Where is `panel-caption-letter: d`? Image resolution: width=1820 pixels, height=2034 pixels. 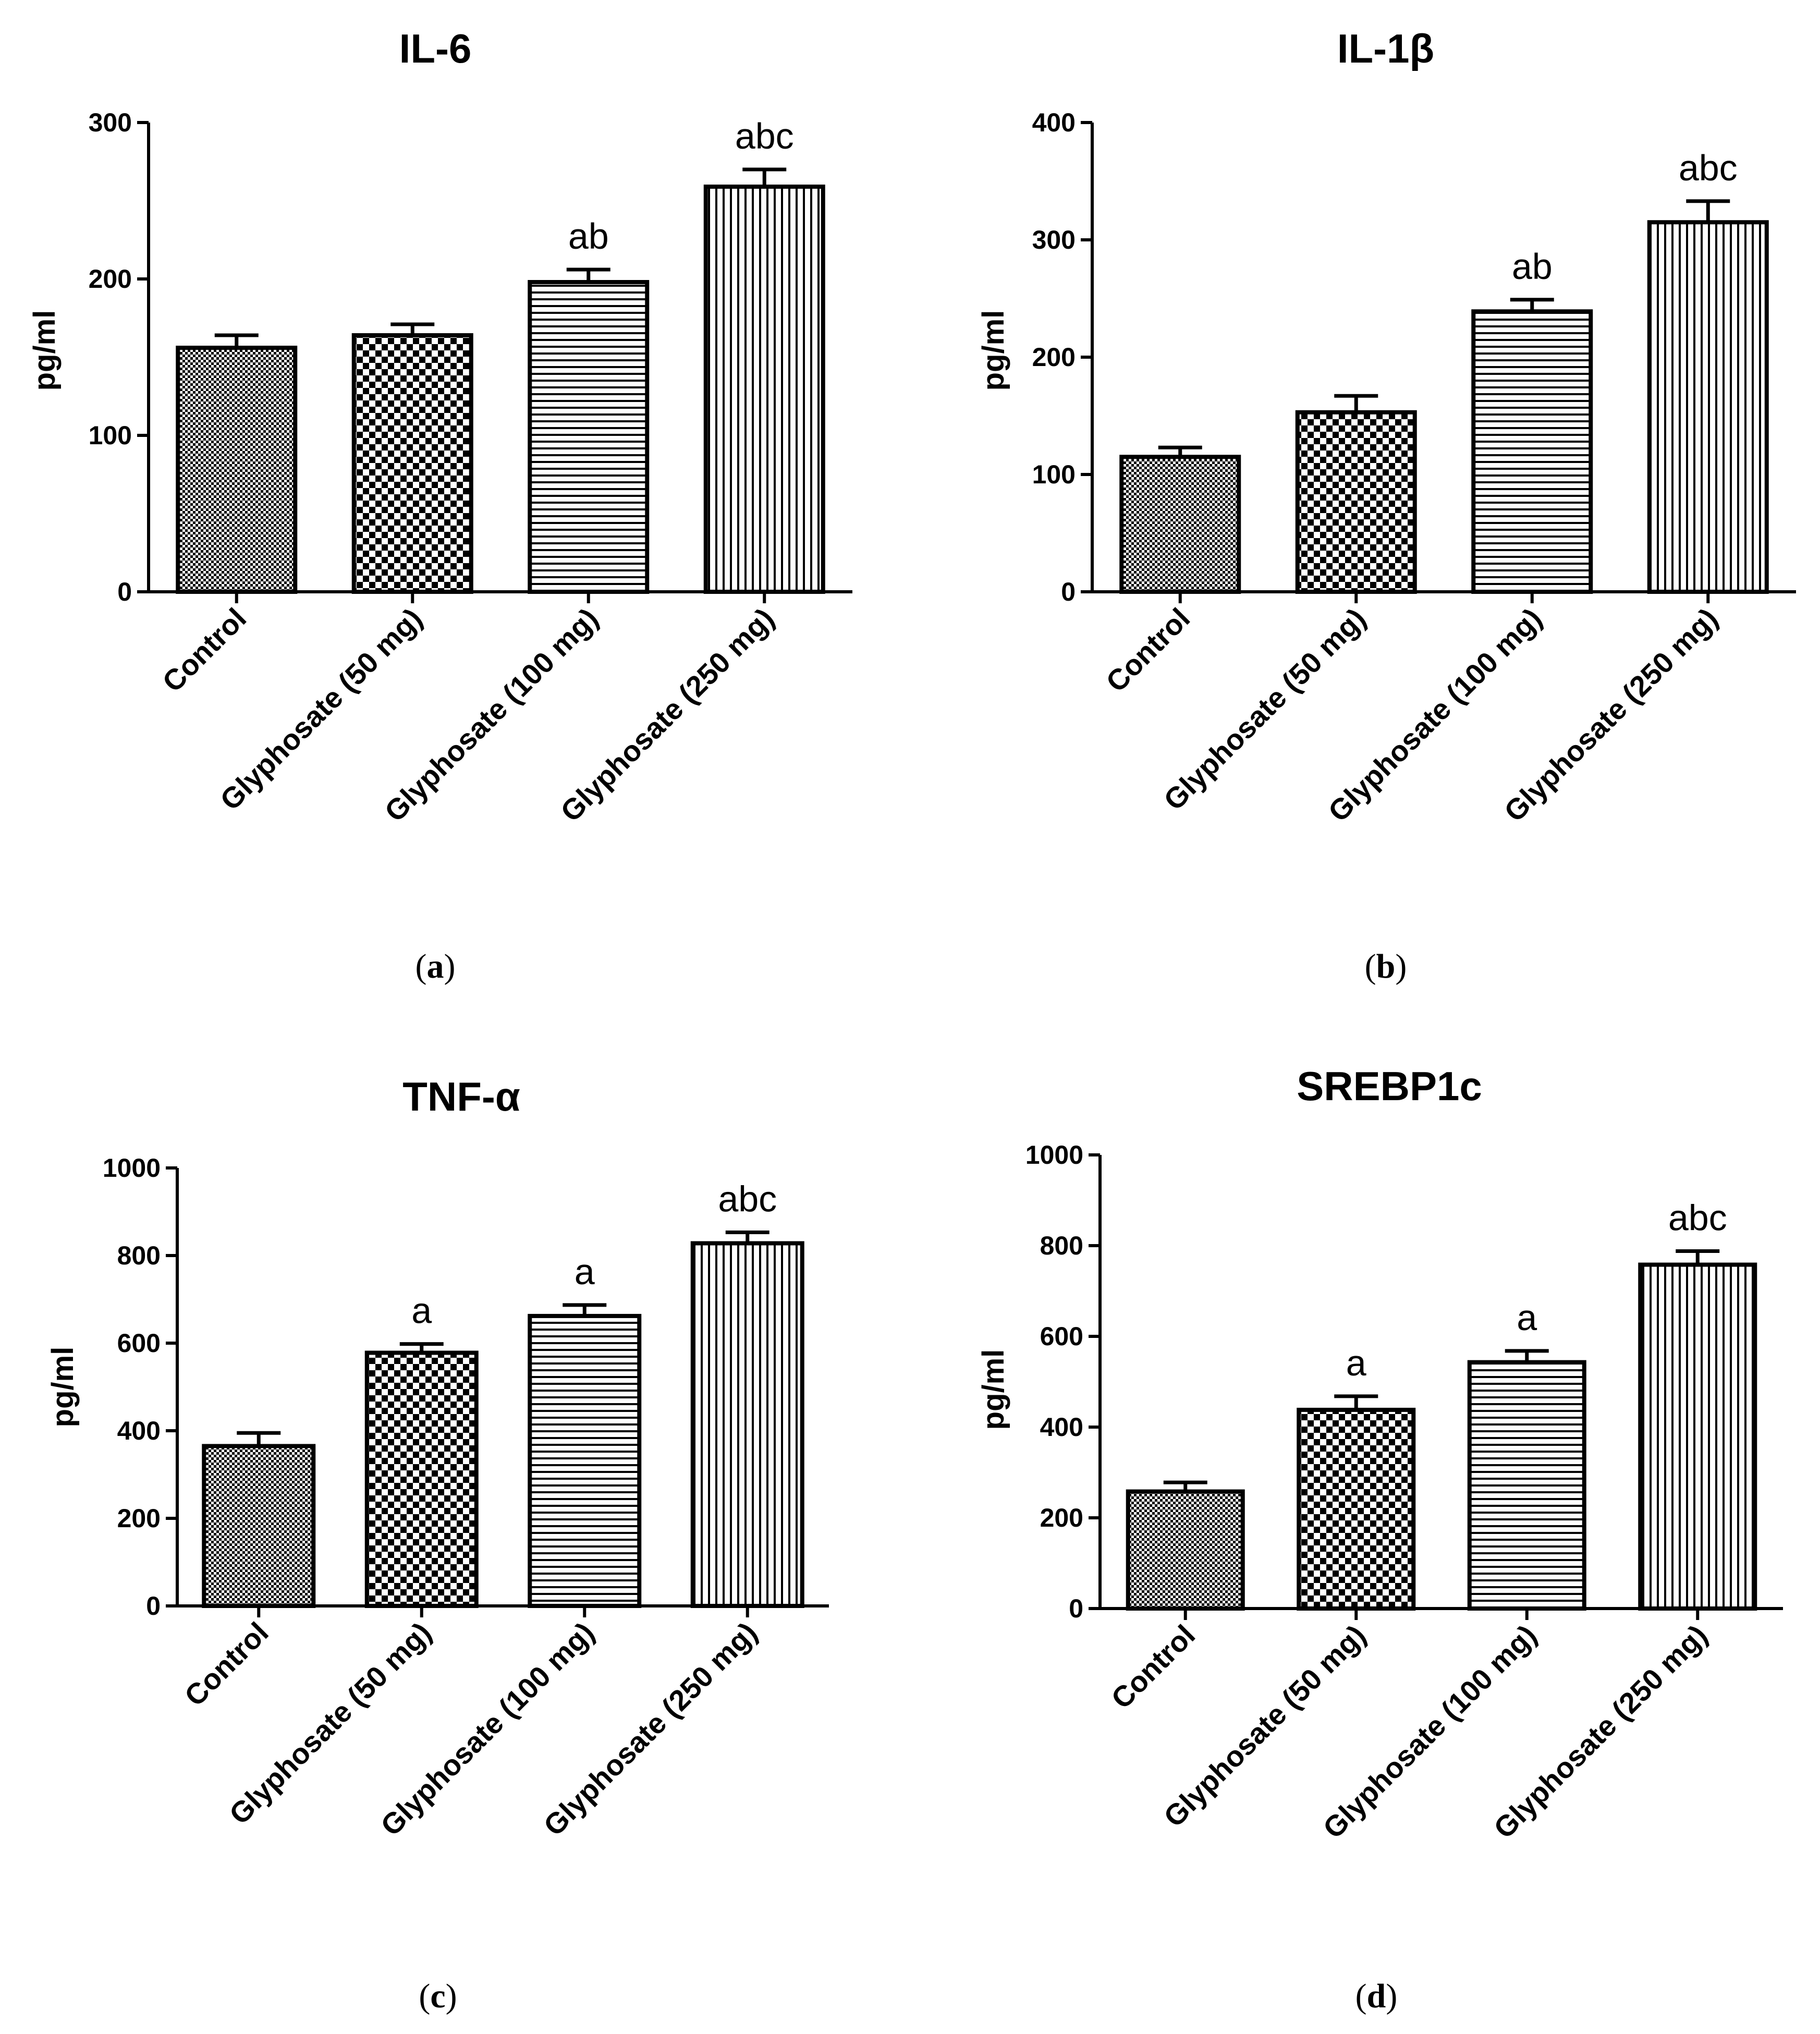 panel-caption-letter: d is located at coordinates (1376, 1996).